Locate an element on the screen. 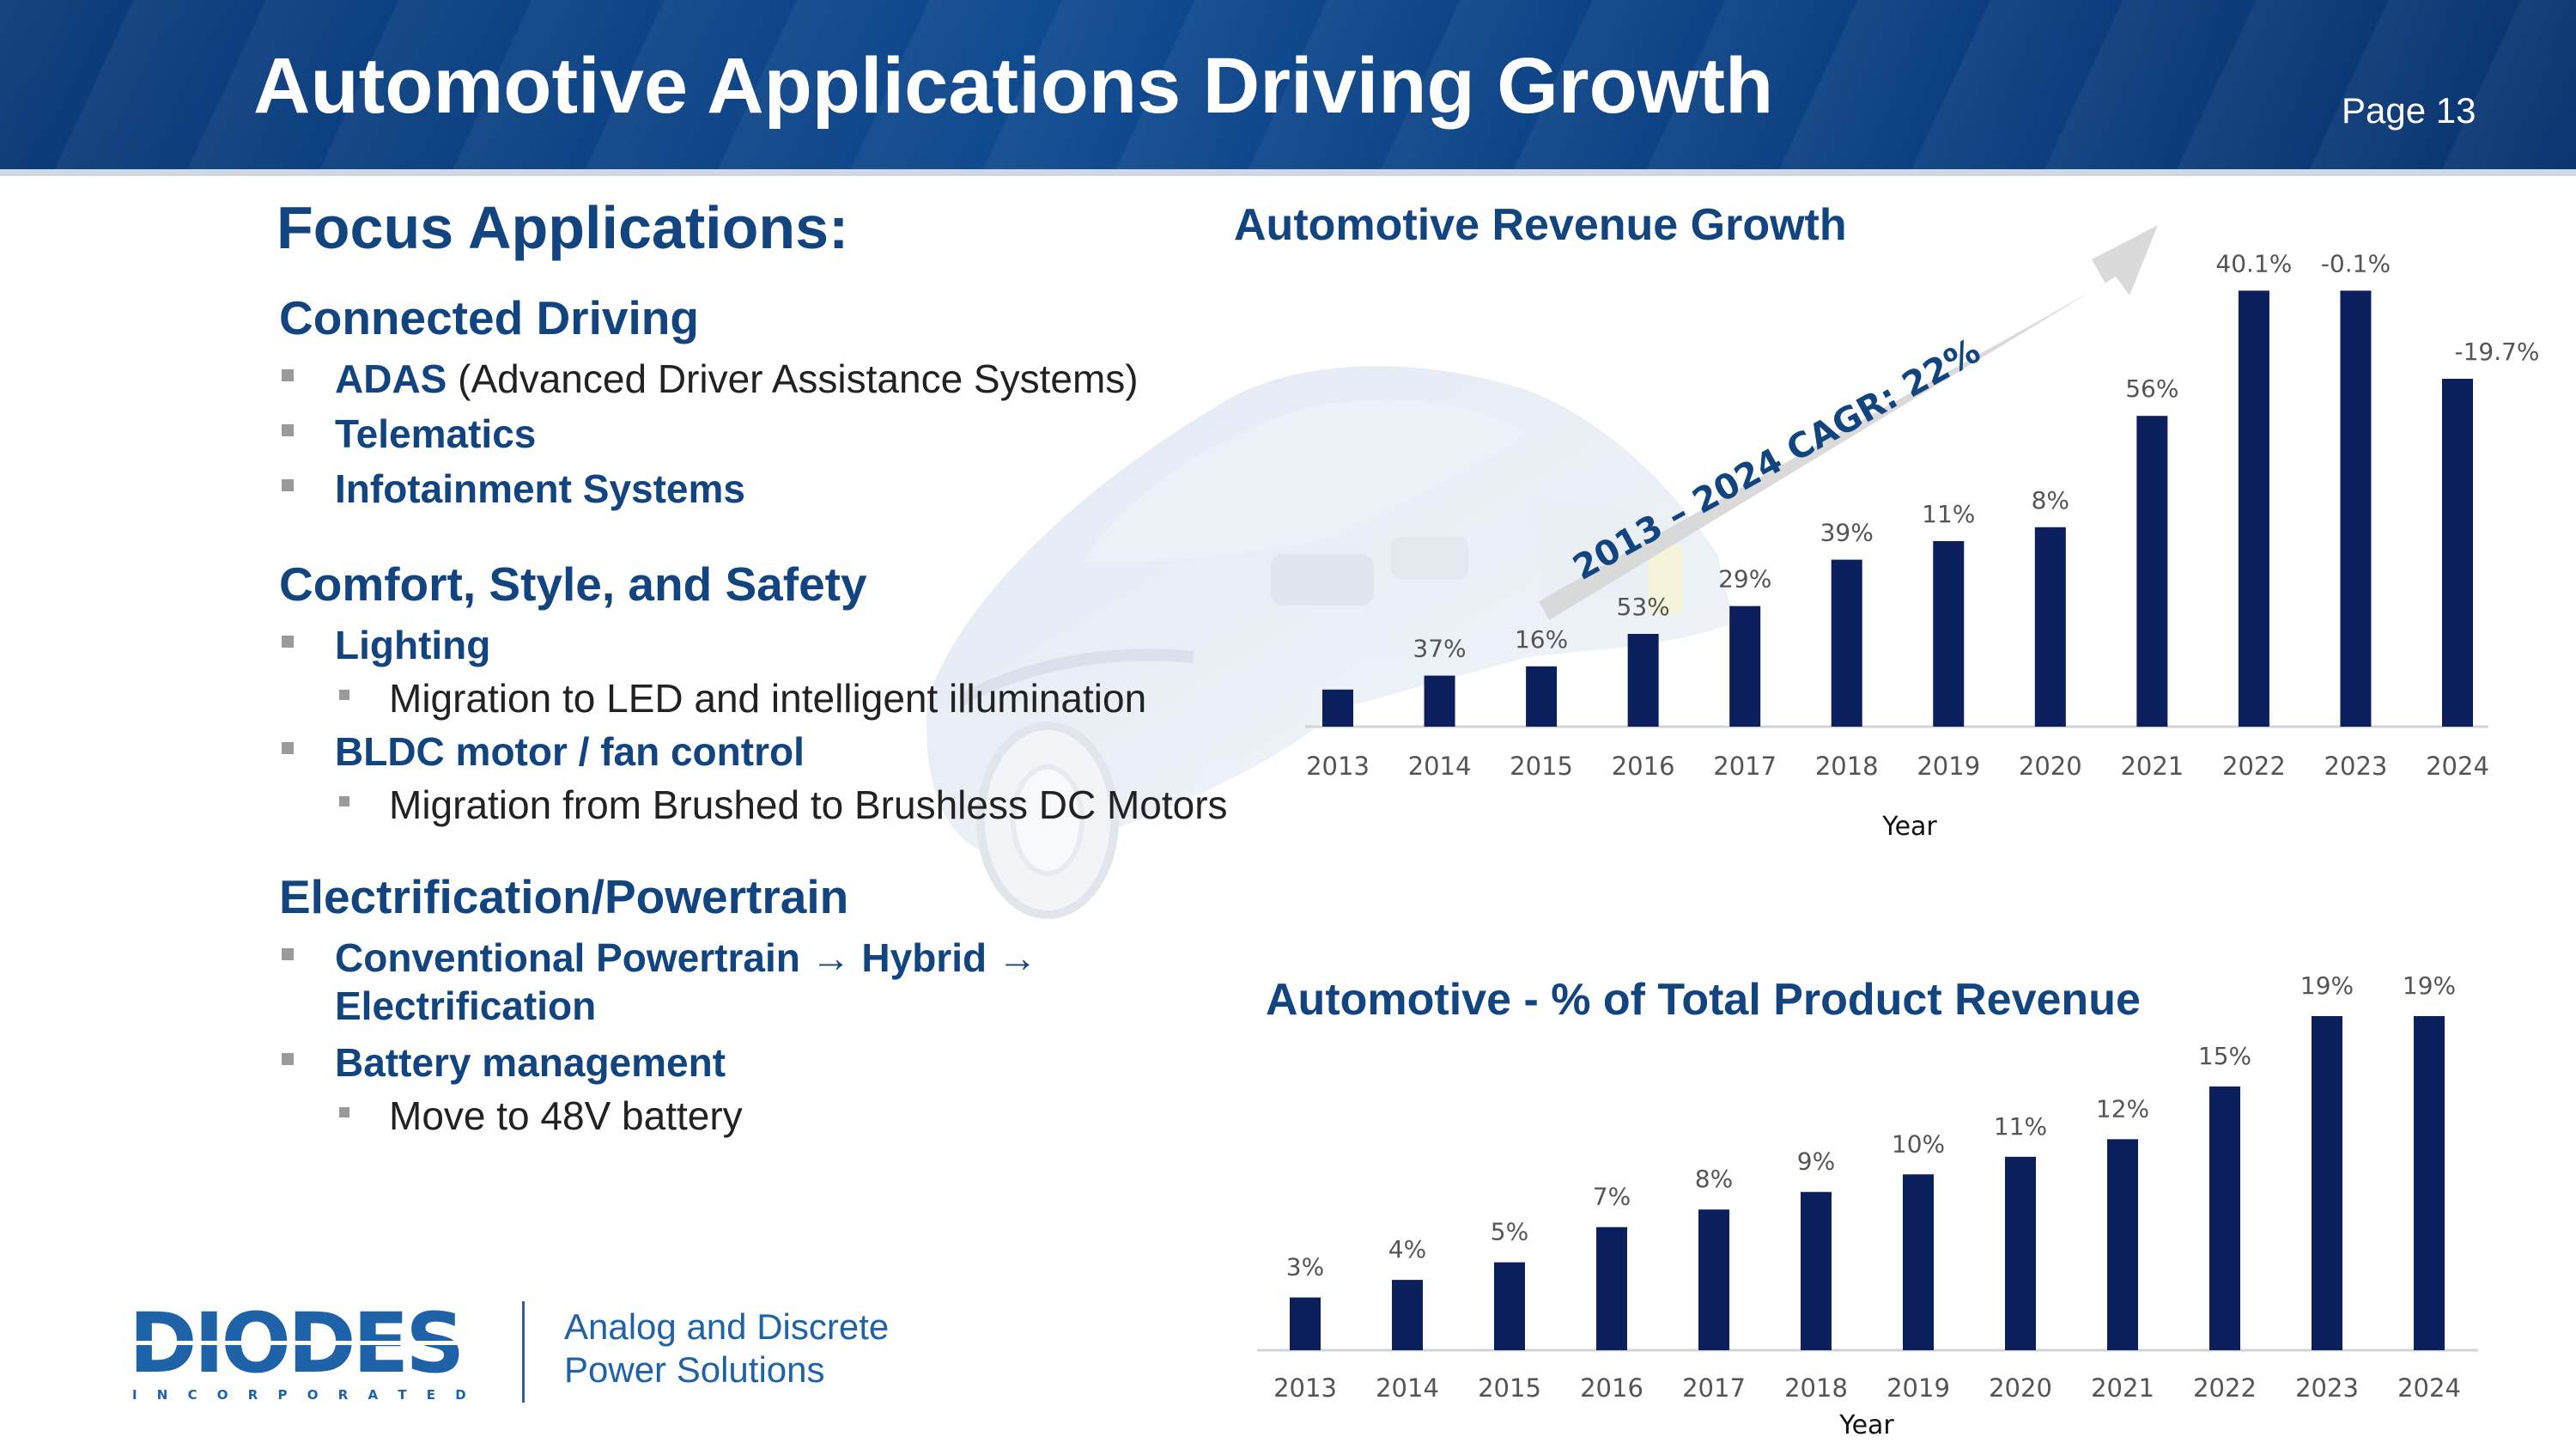 This screenshot has height=1449, width=2576. c2-x-axis-title: Year is located at coordinates (1866, 1425).